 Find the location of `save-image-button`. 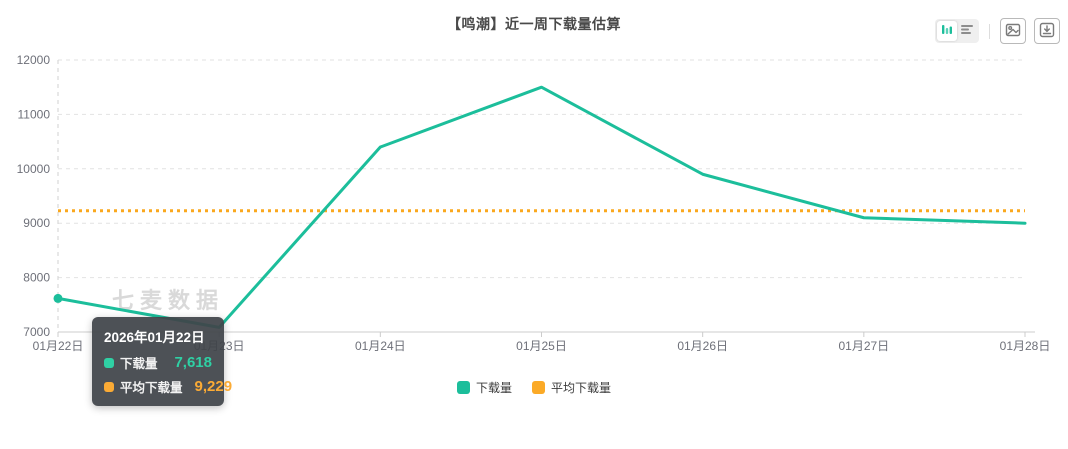

save-image-button is located at coordinates (1013, 31).